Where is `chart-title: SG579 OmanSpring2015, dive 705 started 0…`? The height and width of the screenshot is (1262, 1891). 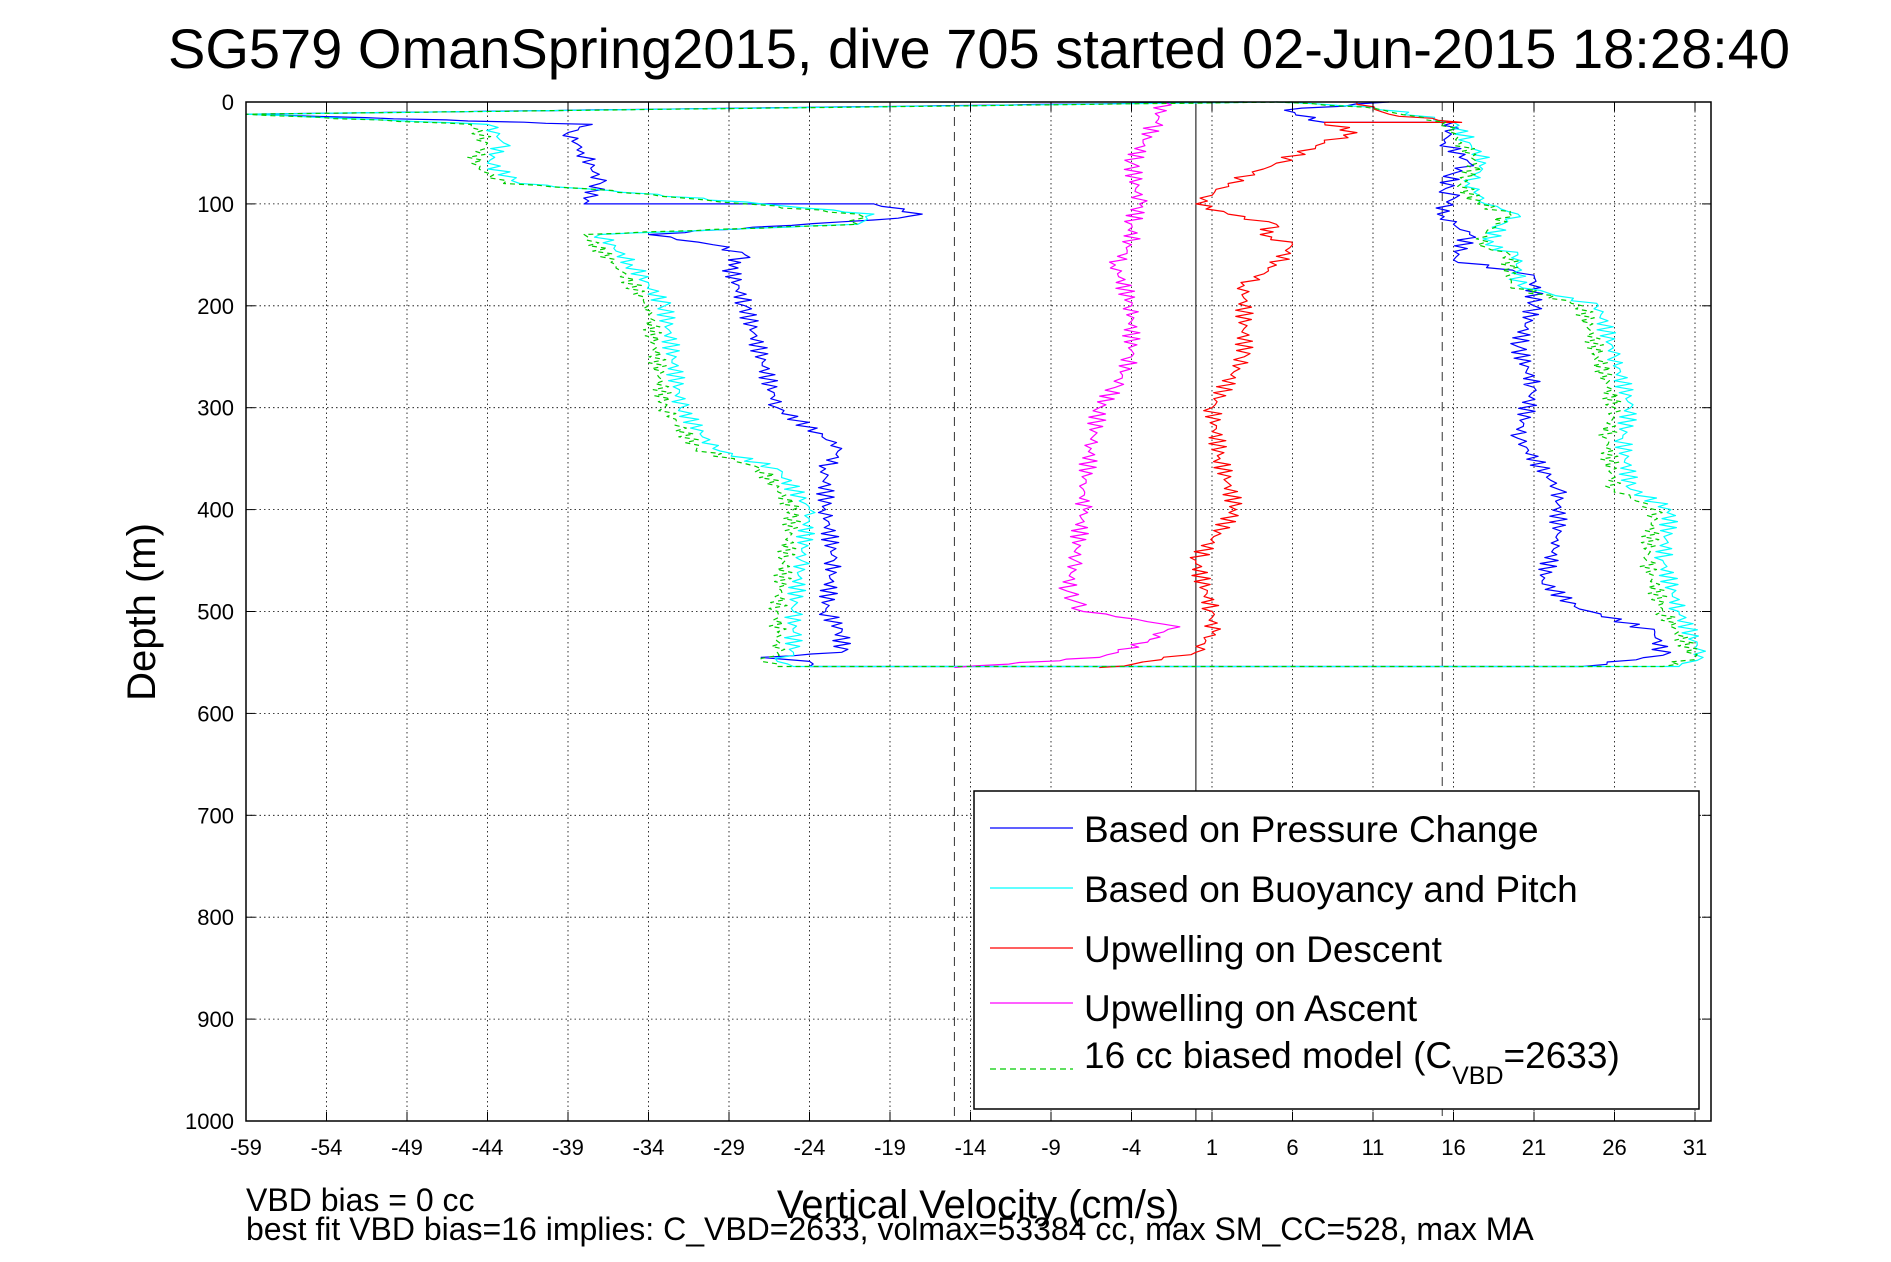
chart-title: SG579 OmanSpring2015, dive 705 started 0… is located at coordinates (979, 48).